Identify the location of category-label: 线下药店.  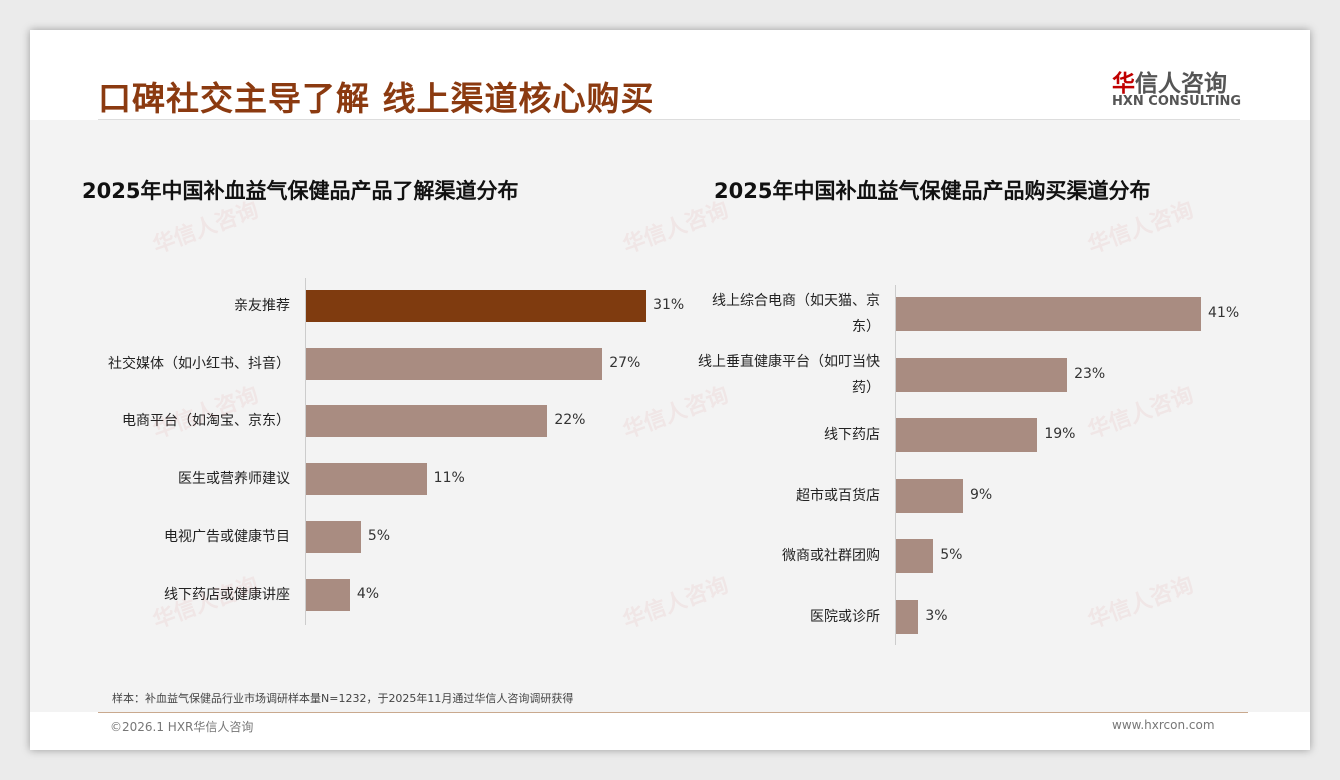
(852, 435).